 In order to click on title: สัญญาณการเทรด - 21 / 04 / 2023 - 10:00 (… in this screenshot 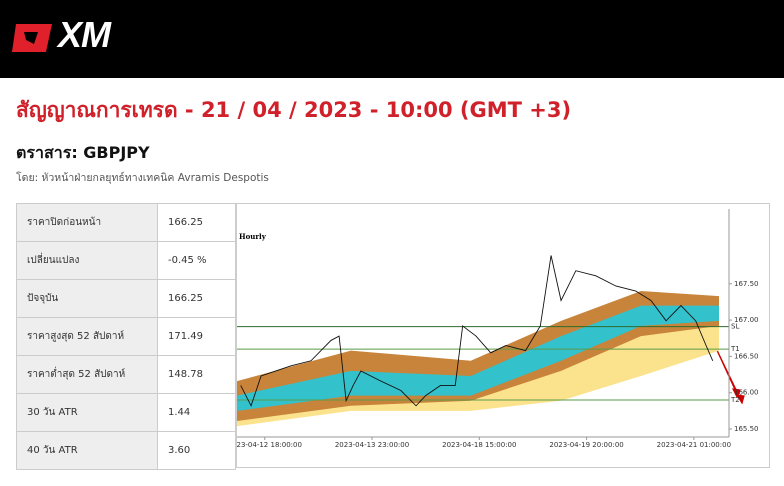, I will do `click(294, 110)`.